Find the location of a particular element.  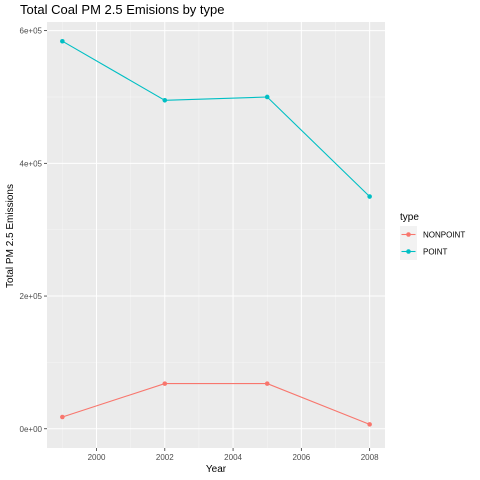

x-tick-label: 2002 is located at coordinates (165, 457).